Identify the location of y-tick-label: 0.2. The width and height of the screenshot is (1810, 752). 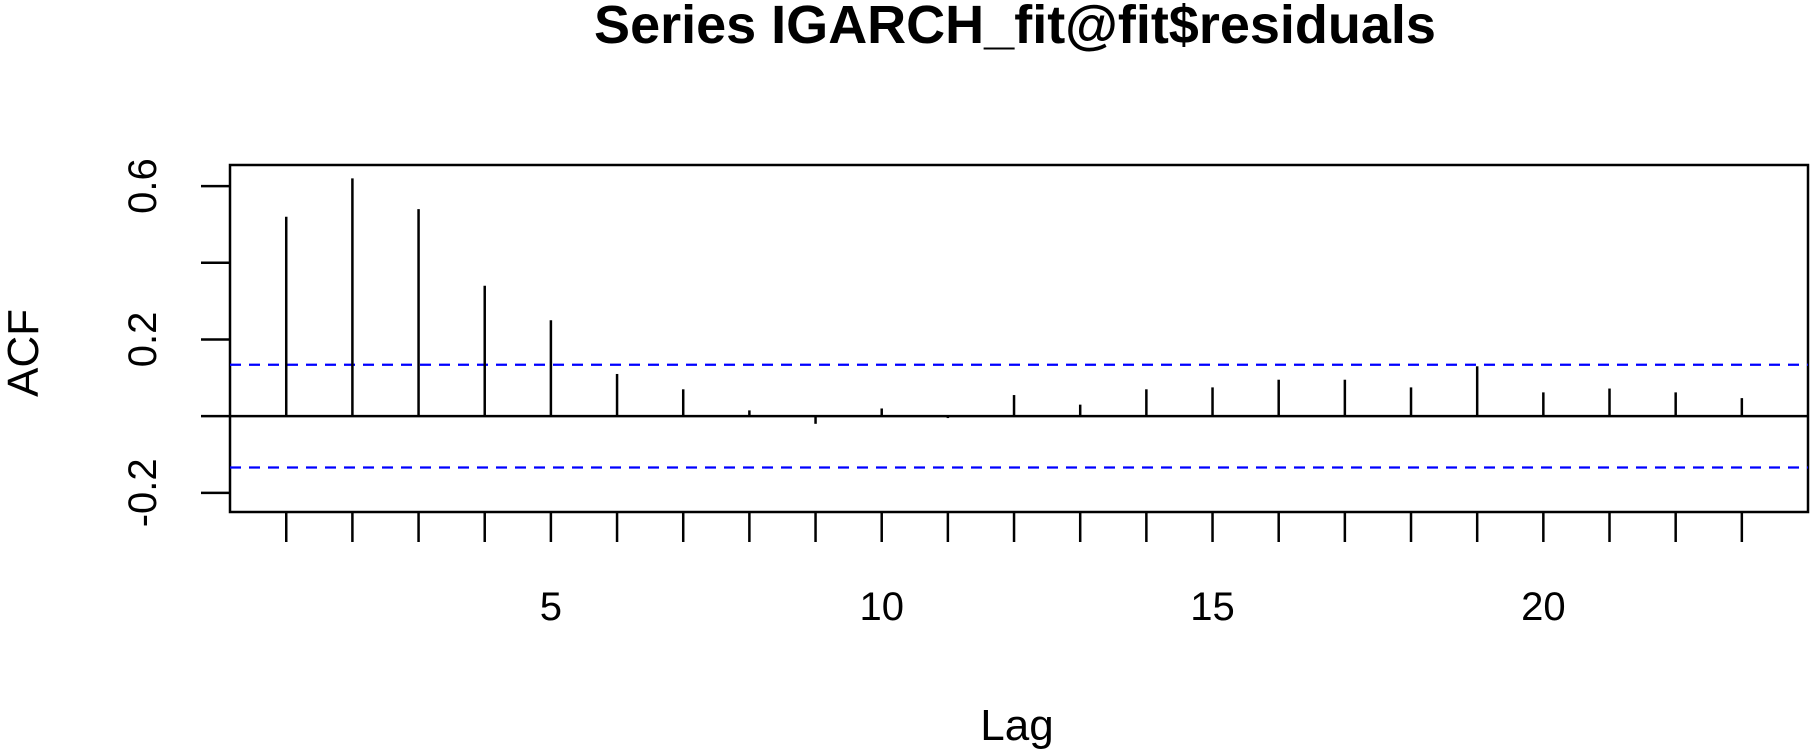
(143, 340).